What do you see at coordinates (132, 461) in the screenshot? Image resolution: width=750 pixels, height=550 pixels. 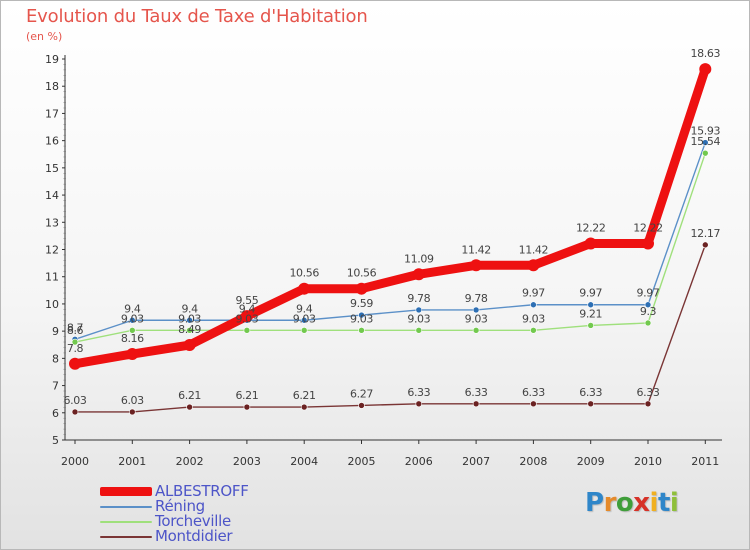 I see `x-tick-label: 2001` at bounding box center [132, 461].